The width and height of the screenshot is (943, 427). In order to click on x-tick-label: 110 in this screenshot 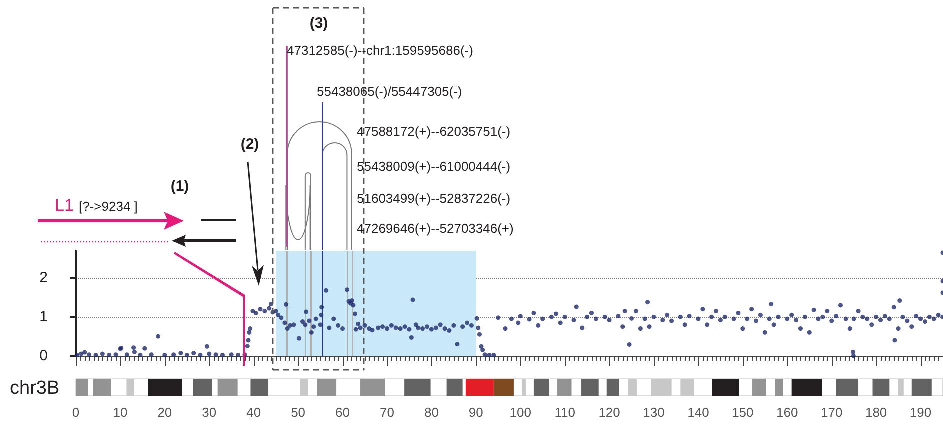, I will do `click(565, 412)`.